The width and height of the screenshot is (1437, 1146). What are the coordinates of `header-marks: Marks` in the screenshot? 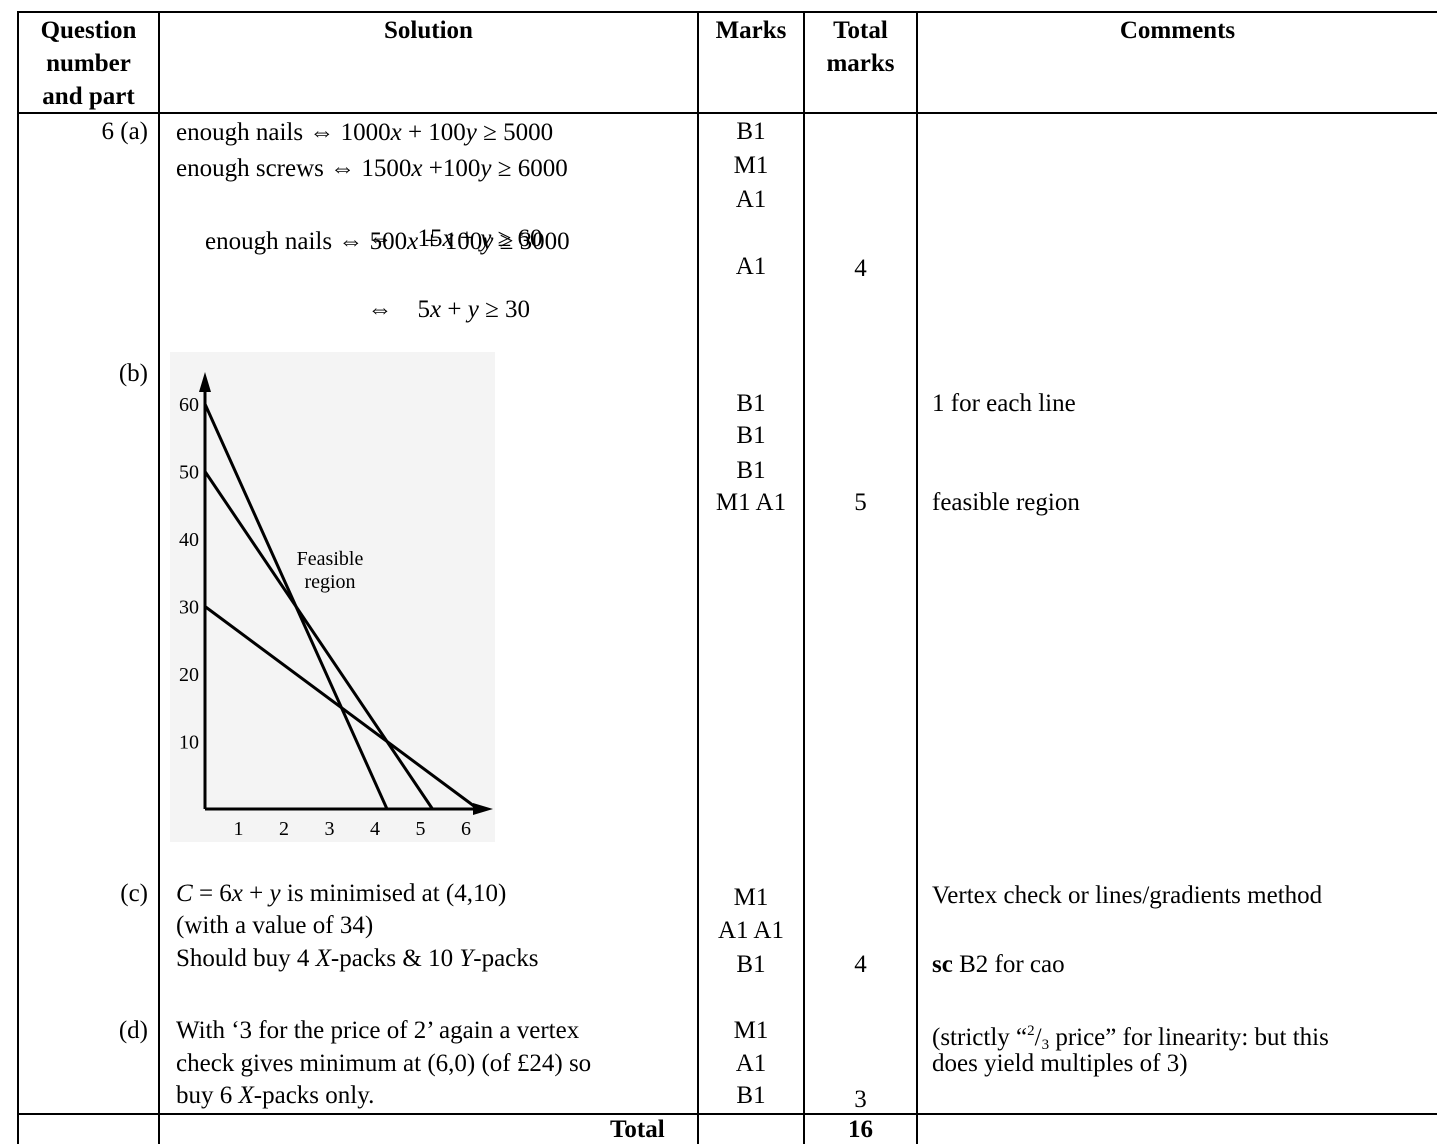 It's located at (751, 30).